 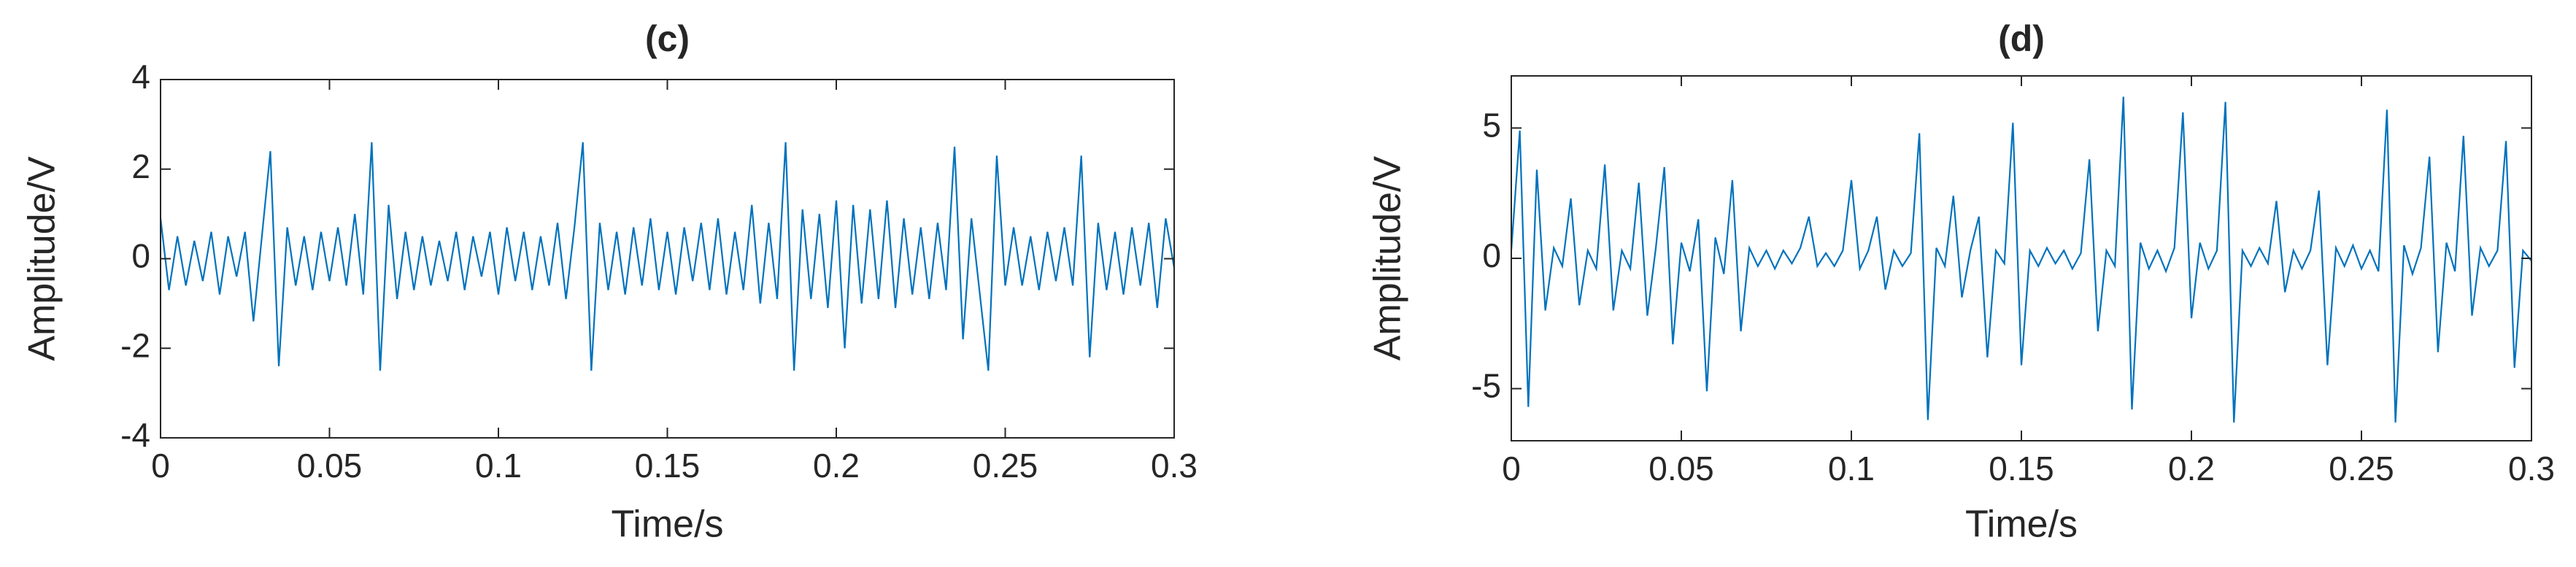 What do you see at coordinates (2022, 38) in the screenshot?
I see `chart-title: (d)` at bounding box center [2022, 38].